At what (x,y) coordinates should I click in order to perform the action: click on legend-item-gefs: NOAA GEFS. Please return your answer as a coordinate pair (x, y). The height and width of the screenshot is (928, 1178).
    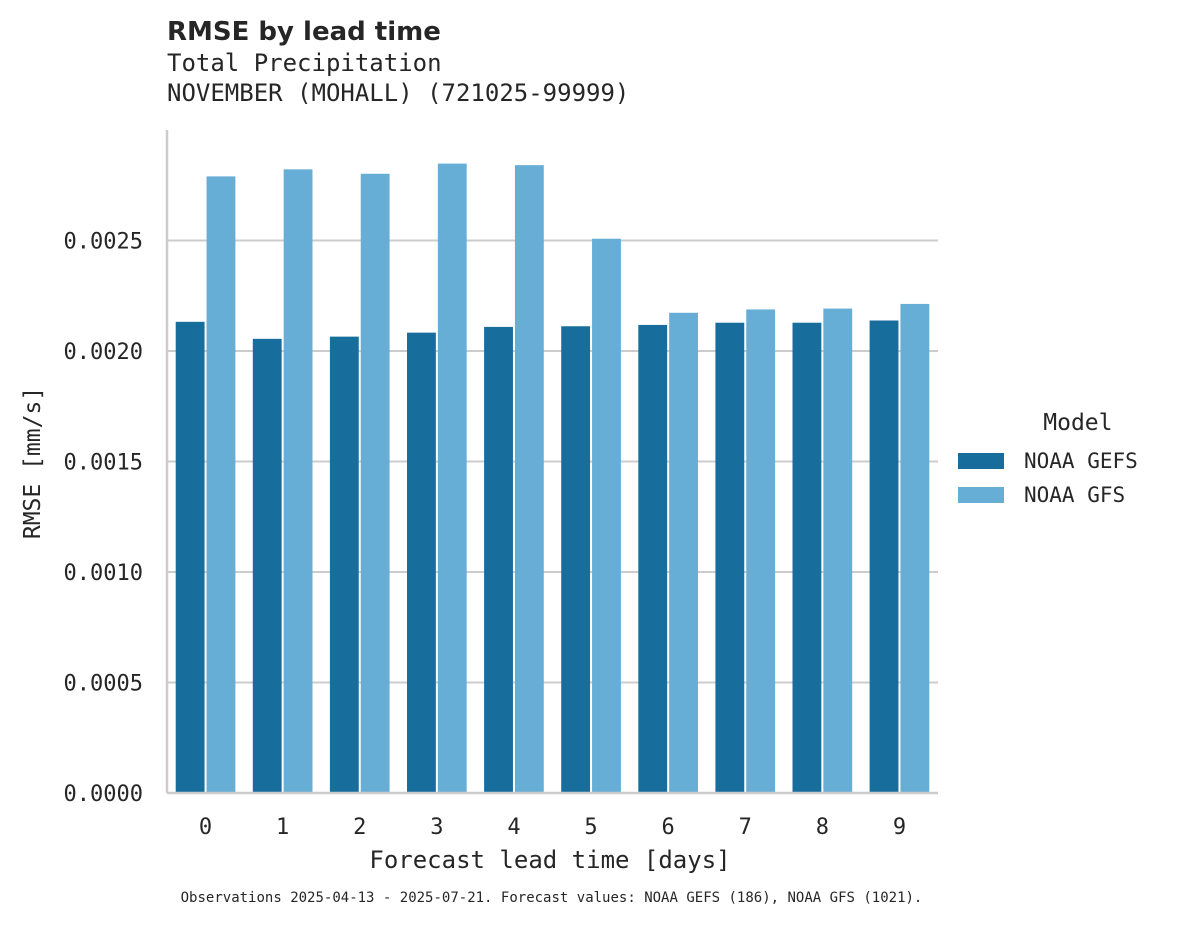
    Looking at the image, I should click on (1048, 461).